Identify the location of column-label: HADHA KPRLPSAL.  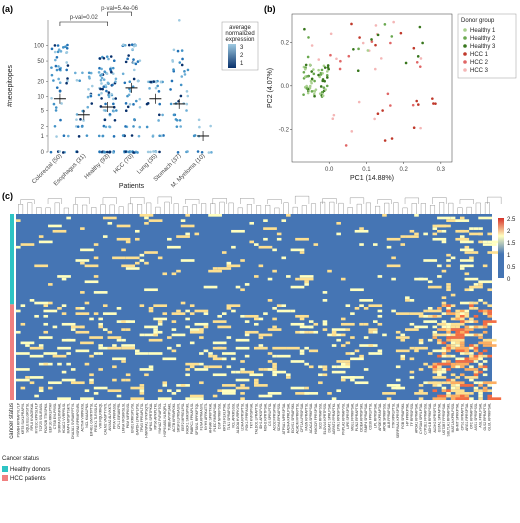
(288, 418).